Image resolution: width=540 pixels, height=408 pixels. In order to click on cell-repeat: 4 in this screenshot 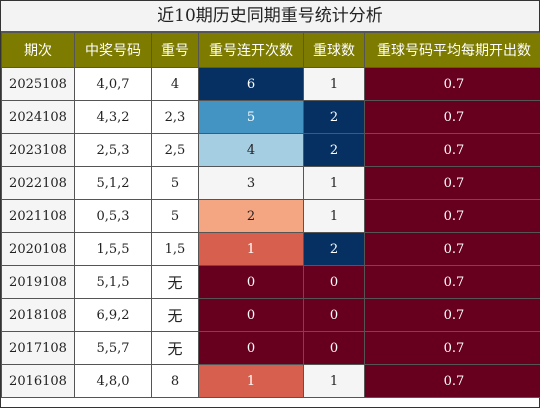, I will do `click(175, 84)`.